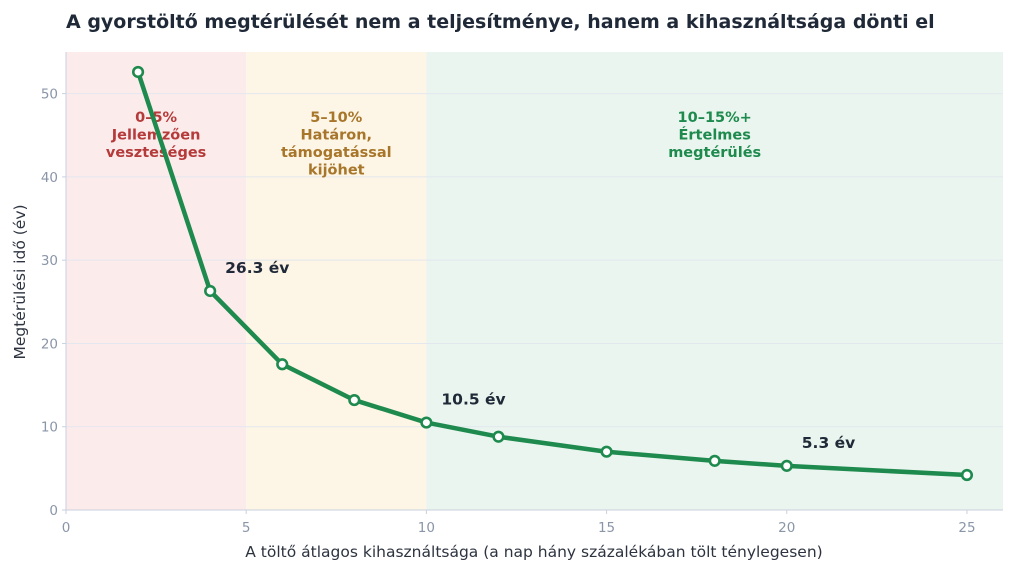 This screenshot has width=1020, height=571. I want to click on x-tick-label: 15, so click(606, 528).